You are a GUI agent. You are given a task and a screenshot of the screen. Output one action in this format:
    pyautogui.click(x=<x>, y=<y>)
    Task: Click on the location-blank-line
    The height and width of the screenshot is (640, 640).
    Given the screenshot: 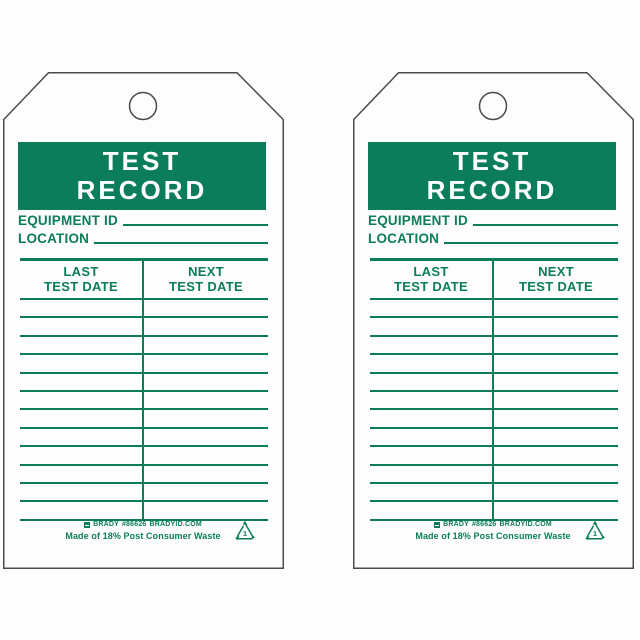 What is the action you would take?
    pyautogui.click(x=181, y=243)
    